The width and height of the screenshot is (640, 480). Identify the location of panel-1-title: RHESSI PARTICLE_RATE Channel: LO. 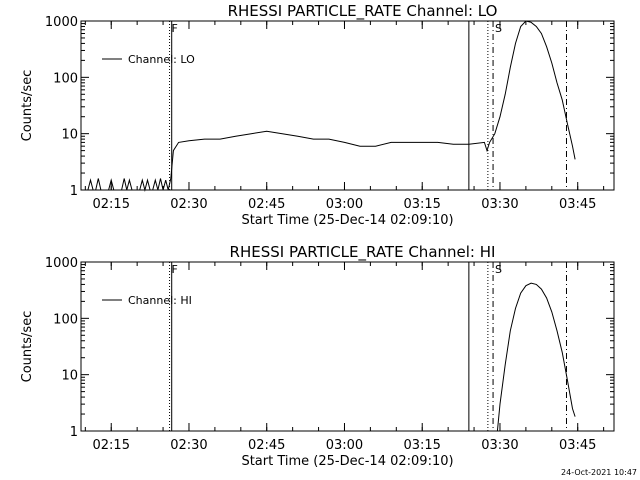
(363, 11).